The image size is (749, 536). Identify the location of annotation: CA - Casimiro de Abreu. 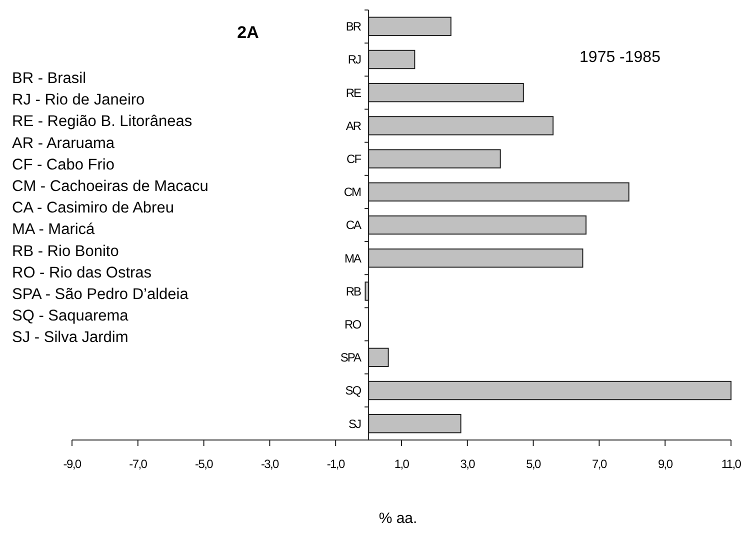
(93, 208).